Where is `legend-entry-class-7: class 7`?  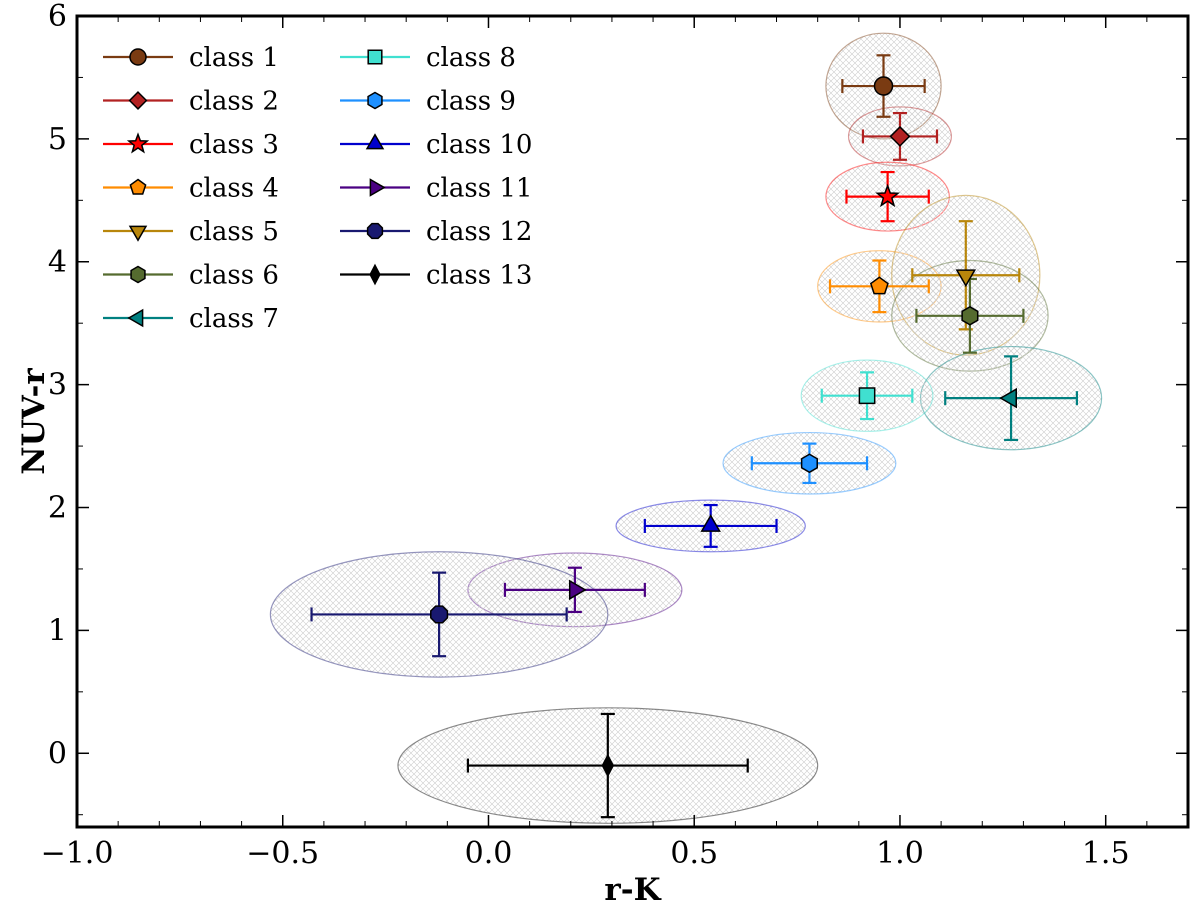 legend-entry-class-7: class 7 is located at coordinates (191, 319).